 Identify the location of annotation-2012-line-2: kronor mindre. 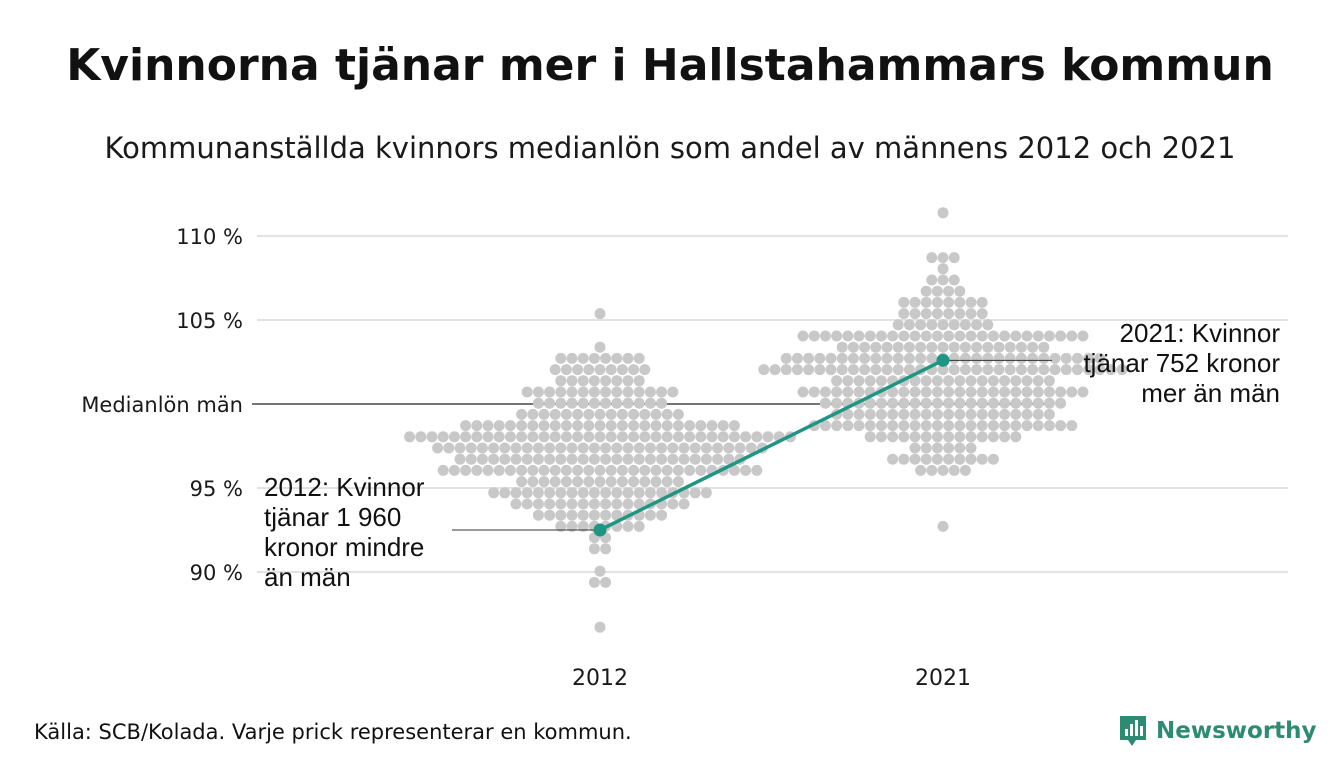
(344, 547).